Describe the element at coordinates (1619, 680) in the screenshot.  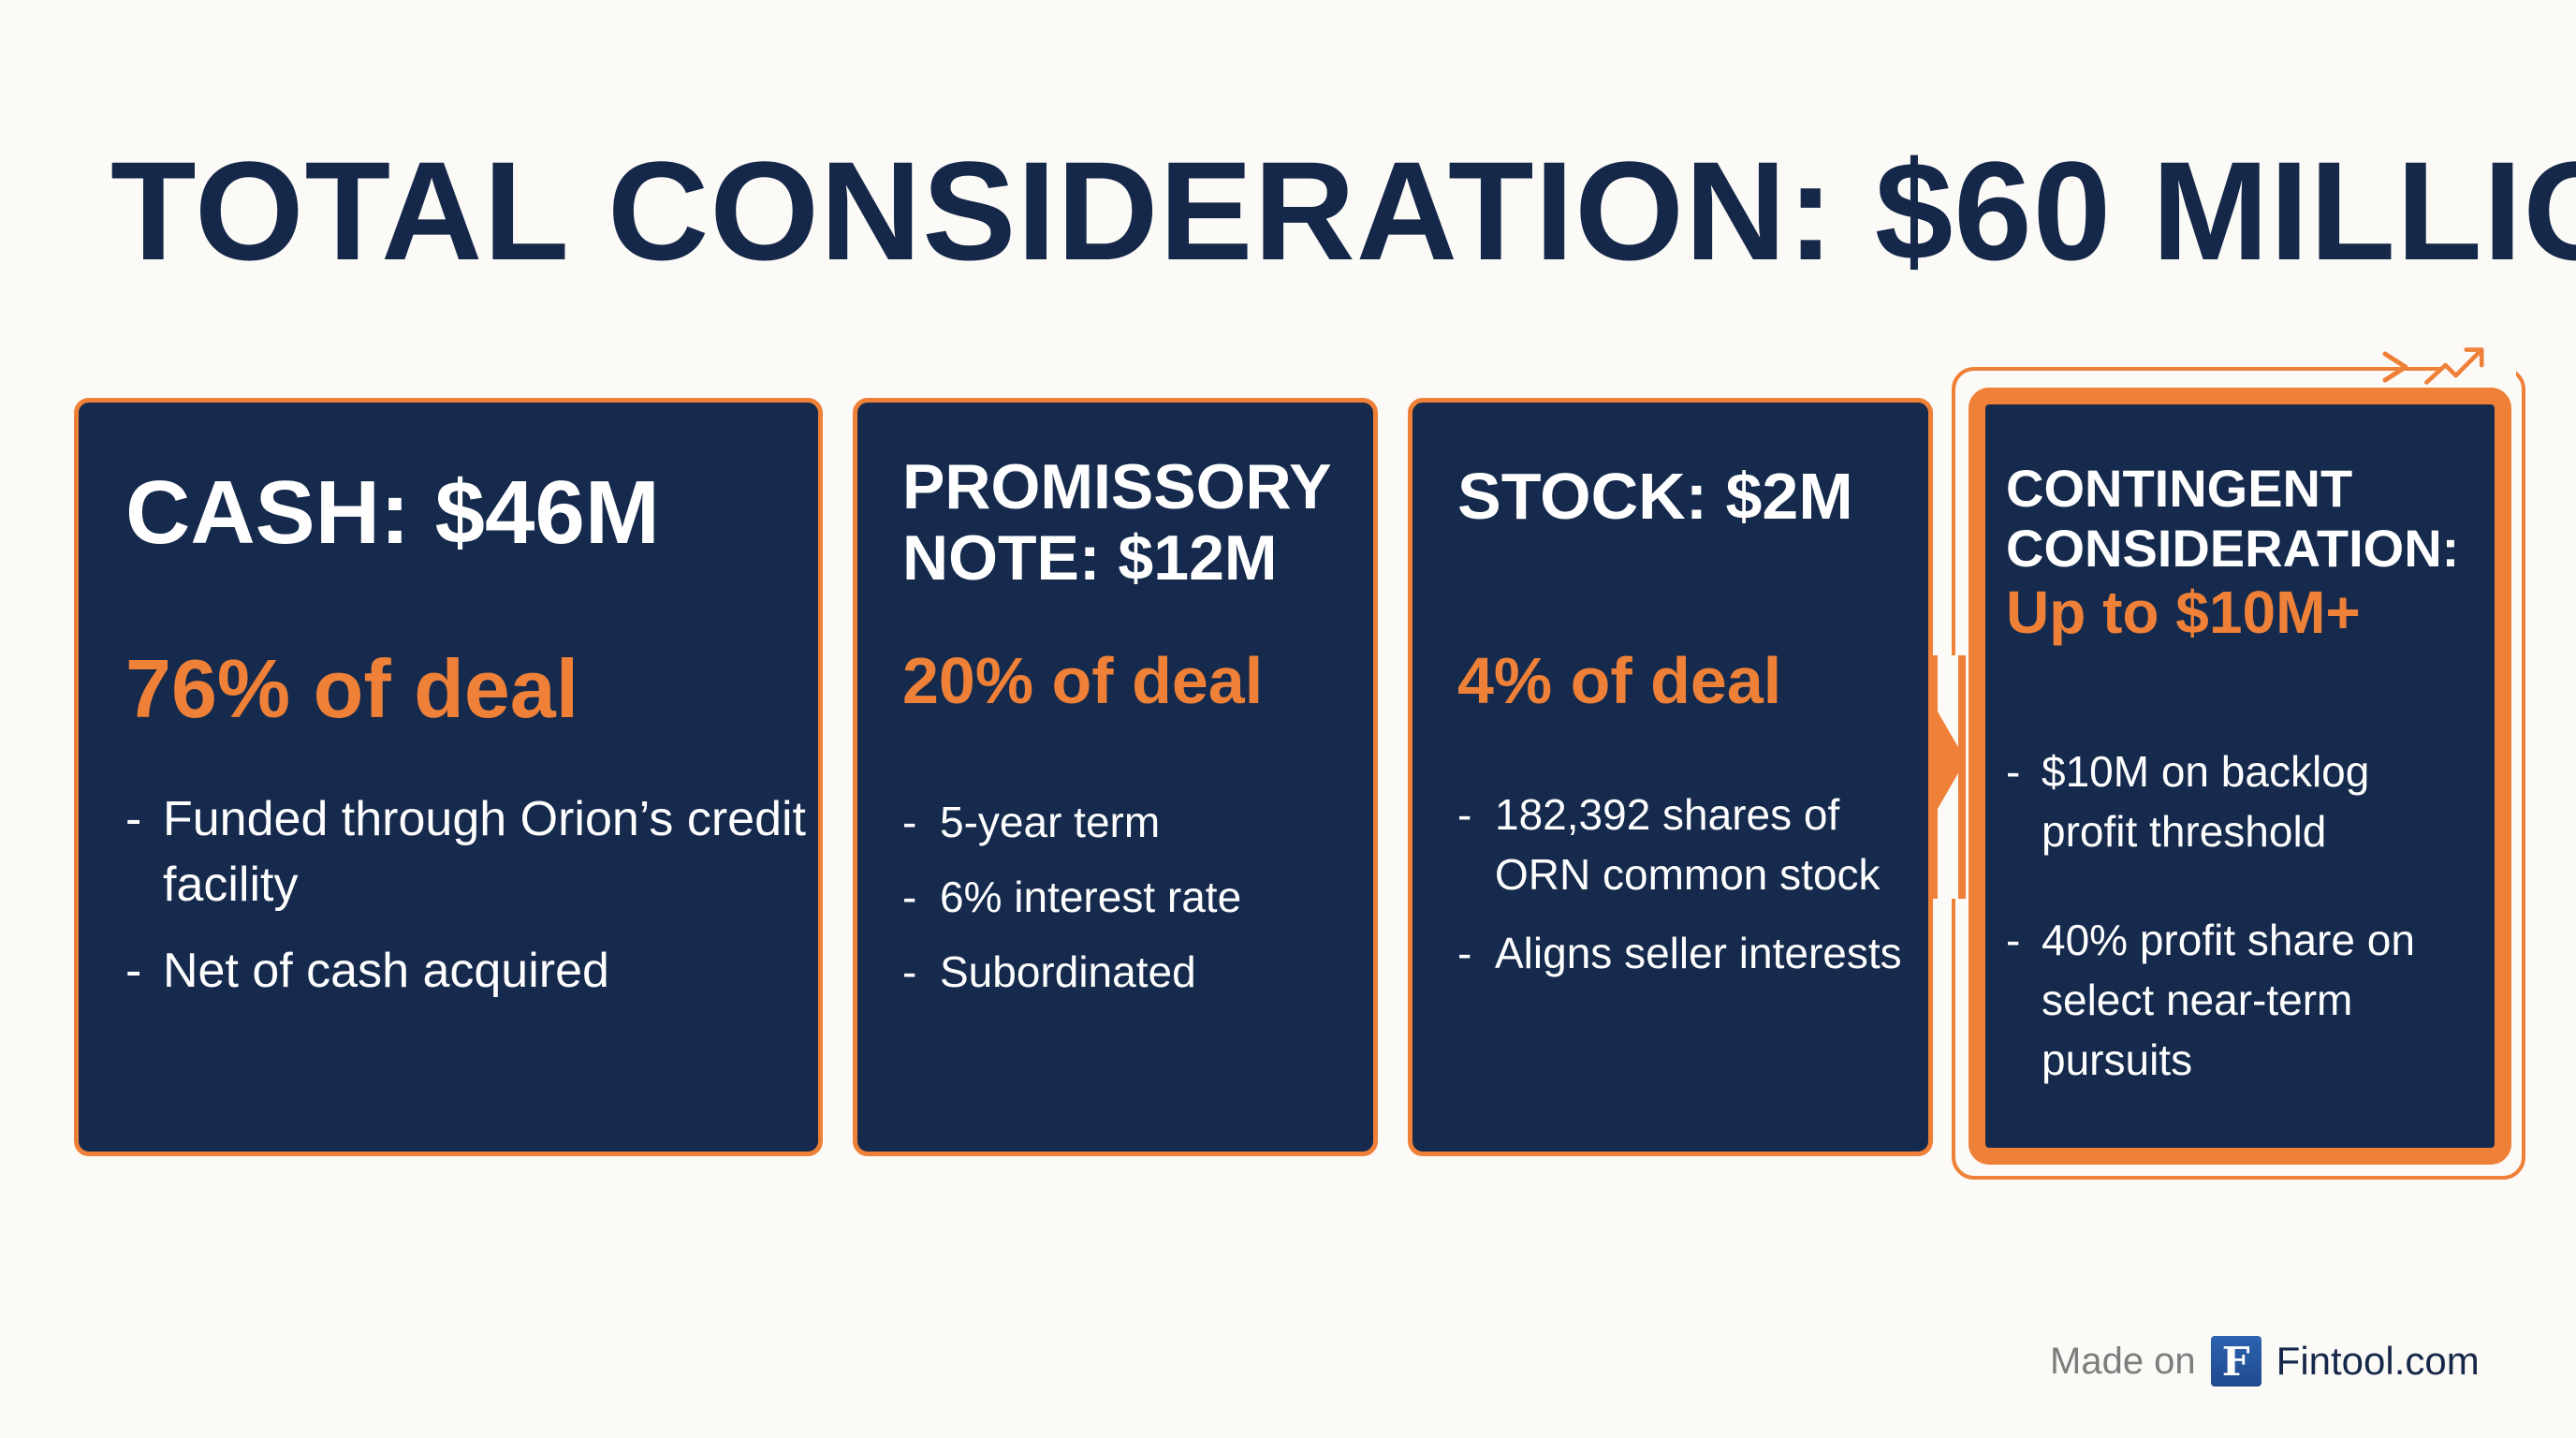
I see `card-percent: 4% of deal` at that location.